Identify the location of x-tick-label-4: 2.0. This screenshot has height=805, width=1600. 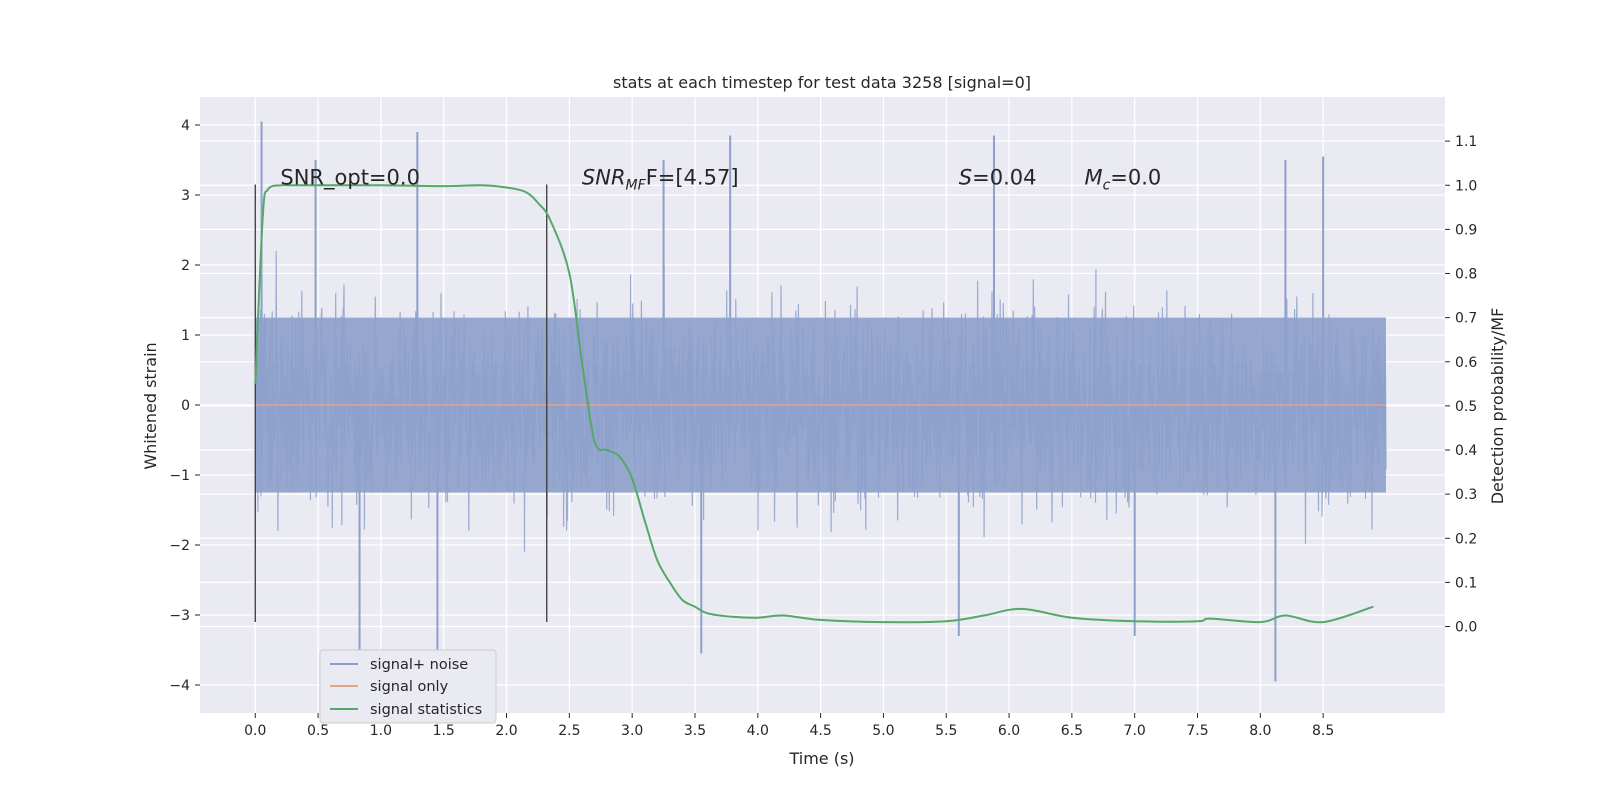
(506, 731).